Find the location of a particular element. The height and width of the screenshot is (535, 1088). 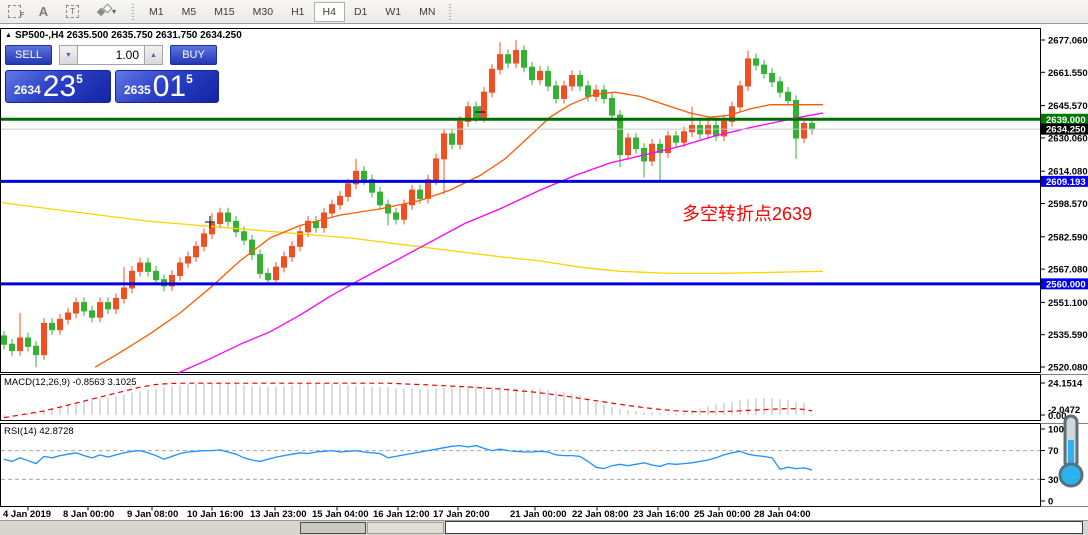

fibonacci-tool-button: F is located at coordinates (14, 11).